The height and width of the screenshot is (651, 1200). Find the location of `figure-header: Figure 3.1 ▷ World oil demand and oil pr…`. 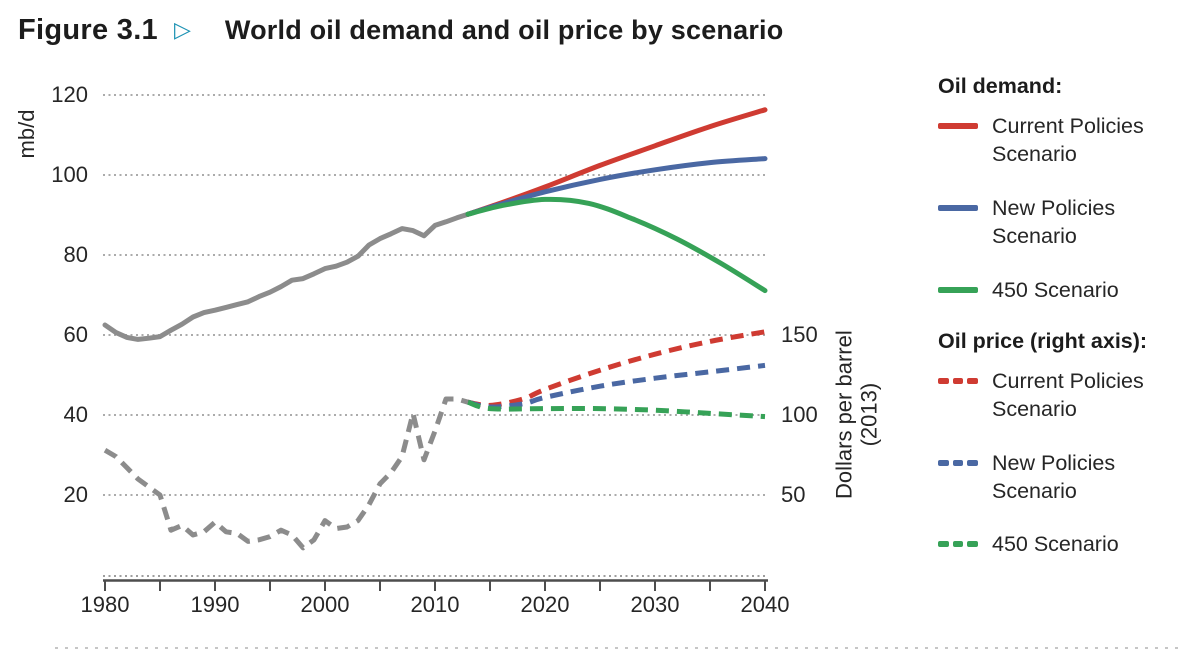

figure-header: Figure 3.1 ▷ World oil demand and oil pr… is located at coordinates (400, 30).